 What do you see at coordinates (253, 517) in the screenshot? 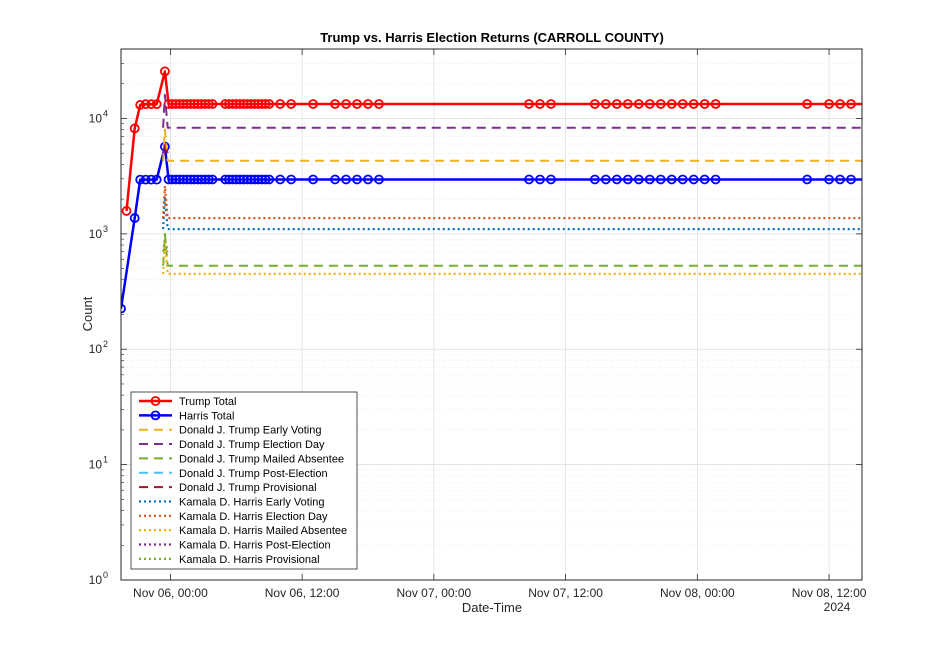
I see `legend-label: Kamala D. Harris Election Day` at bounding box center [253, 517].